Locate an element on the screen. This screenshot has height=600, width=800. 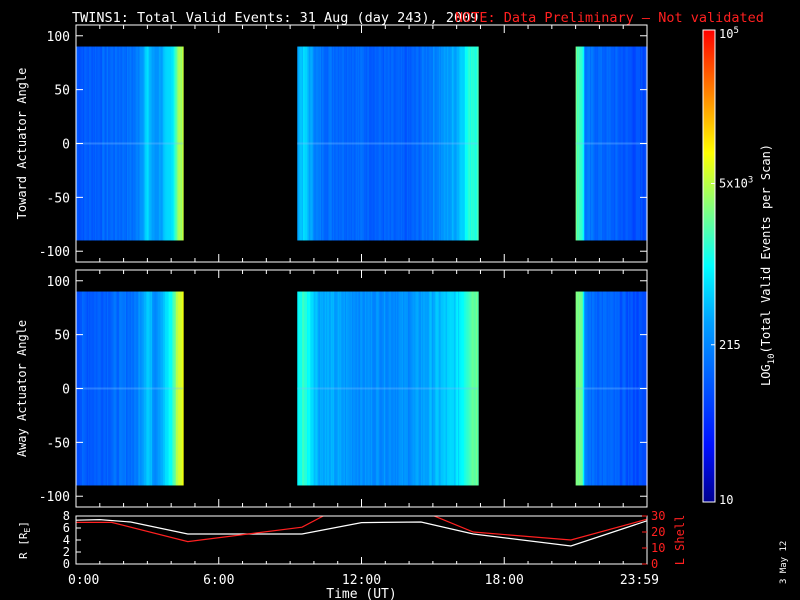
y-tick-label: 4 is located at coordinates (66, 540).